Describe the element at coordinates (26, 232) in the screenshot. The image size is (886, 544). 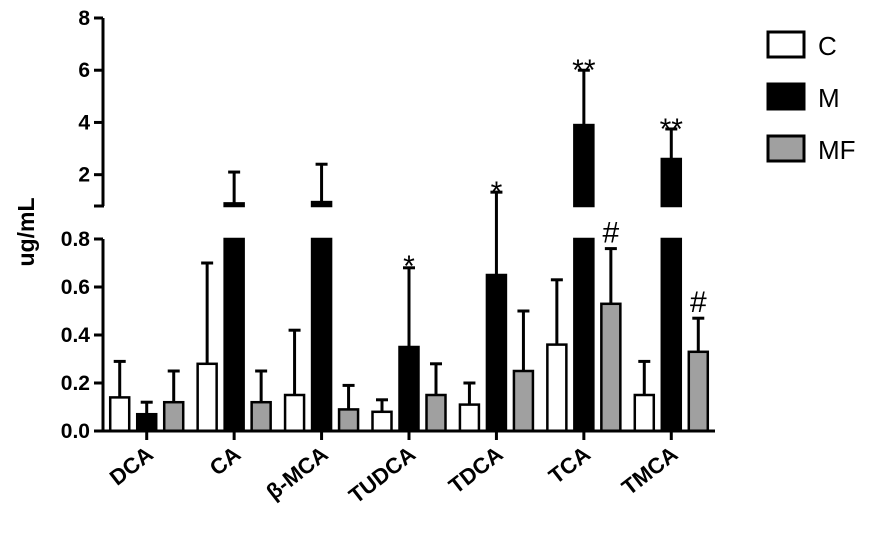
I see `y-axis-title: ug/mL` at that location.